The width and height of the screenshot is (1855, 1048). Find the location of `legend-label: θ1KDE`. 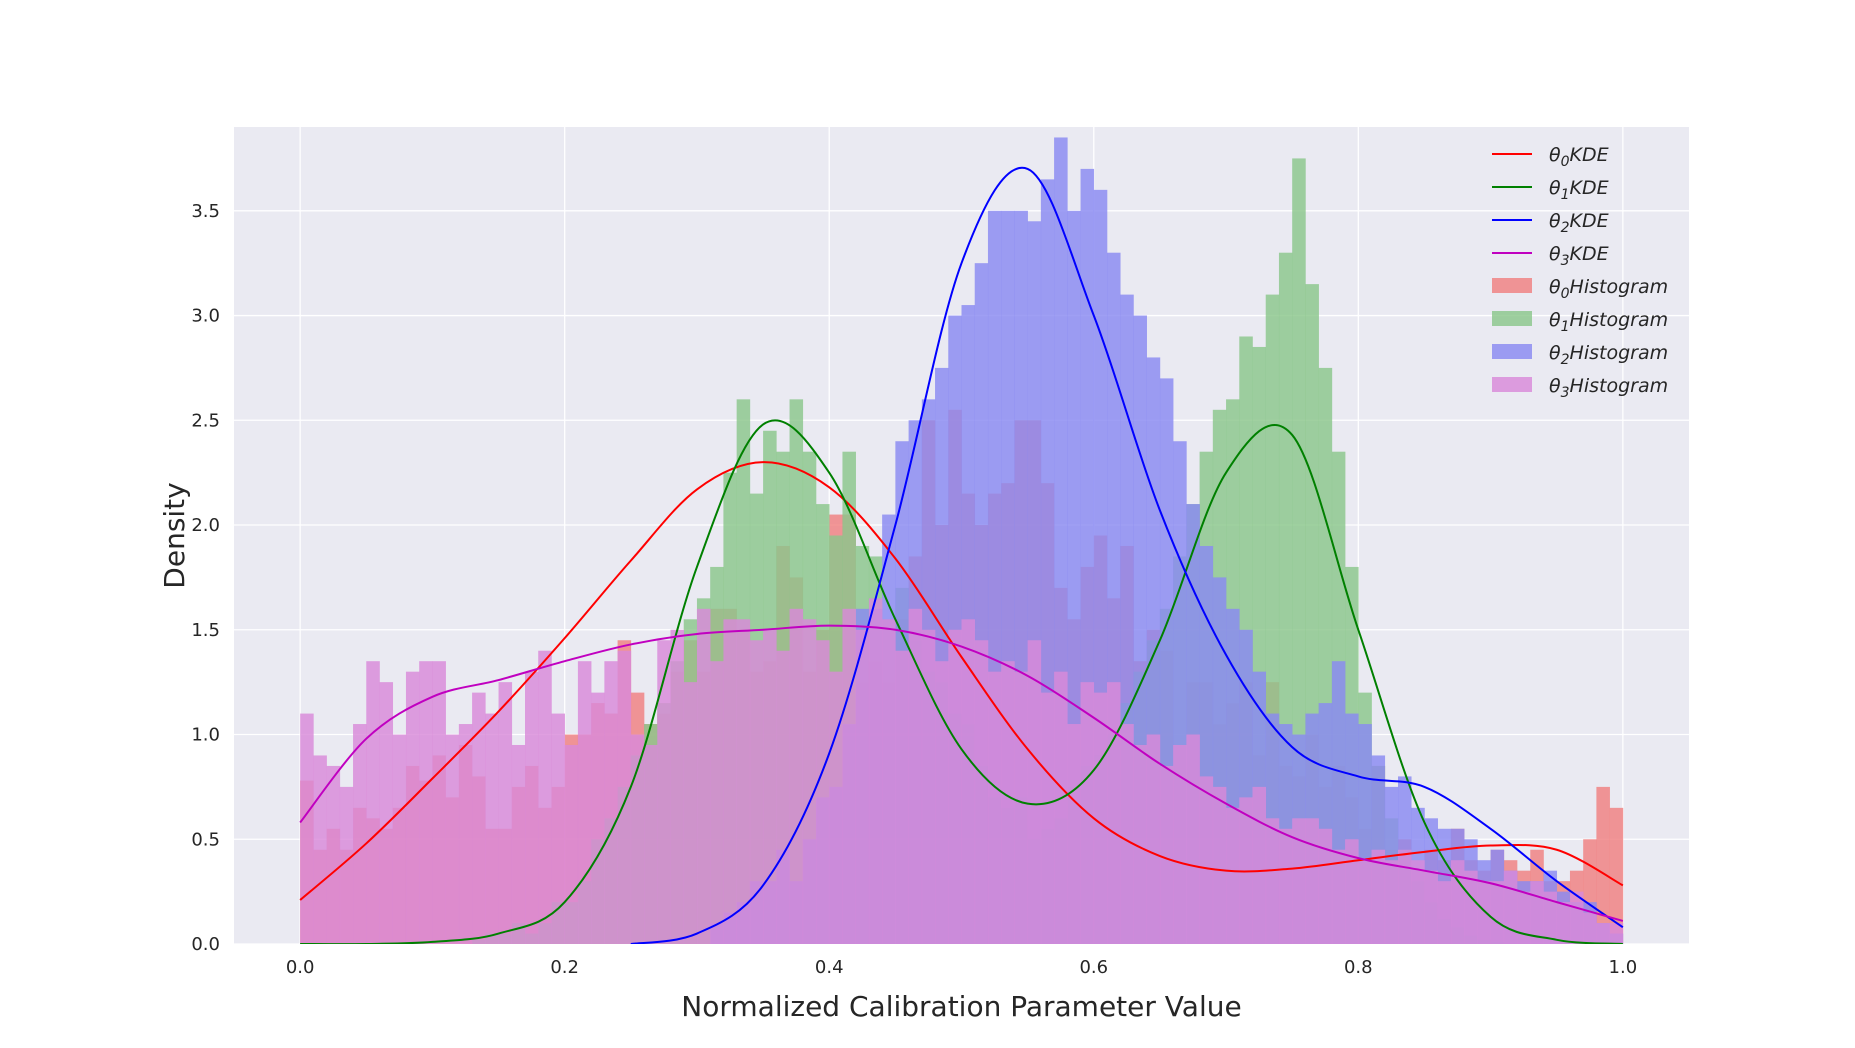

legend-label: θ1KDE is located at coordinates (1579, 190).